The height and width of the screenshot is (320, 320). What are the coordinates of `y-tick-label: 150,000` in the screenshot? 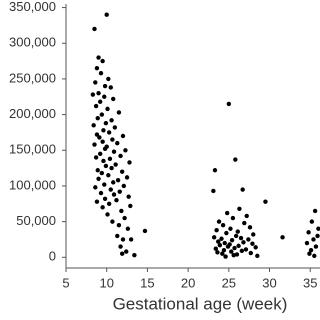 It's located at (32, 149).